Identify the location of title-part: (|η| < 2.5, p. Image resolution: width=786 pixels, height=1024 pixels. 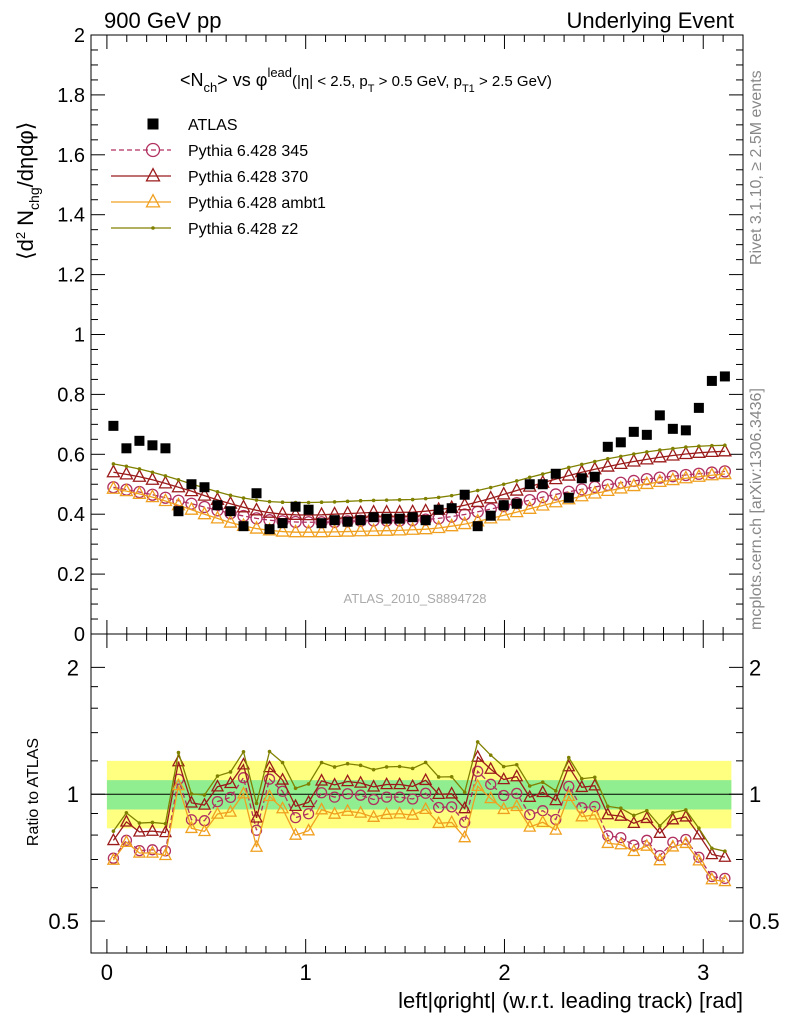
(330, 81).